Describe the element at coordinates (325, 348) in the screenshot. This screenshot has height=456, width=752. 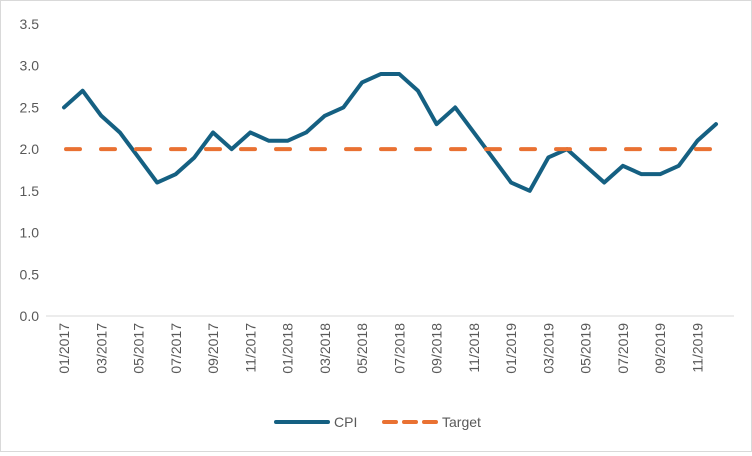
I see `x-tick-label: 03/2018` at that location.